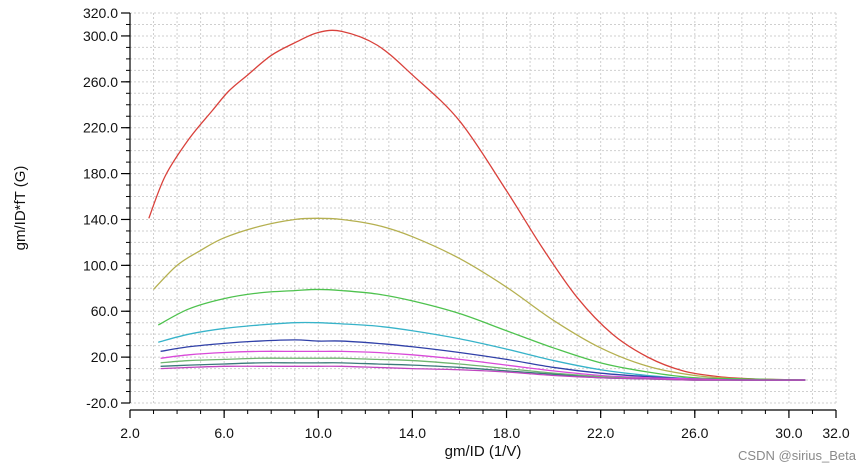 The width and height of the screenshot is (864, 469). Describe the element at coordinates (835, 433) in the screenshot. I see `x-tick-label: 32.0` at that location.